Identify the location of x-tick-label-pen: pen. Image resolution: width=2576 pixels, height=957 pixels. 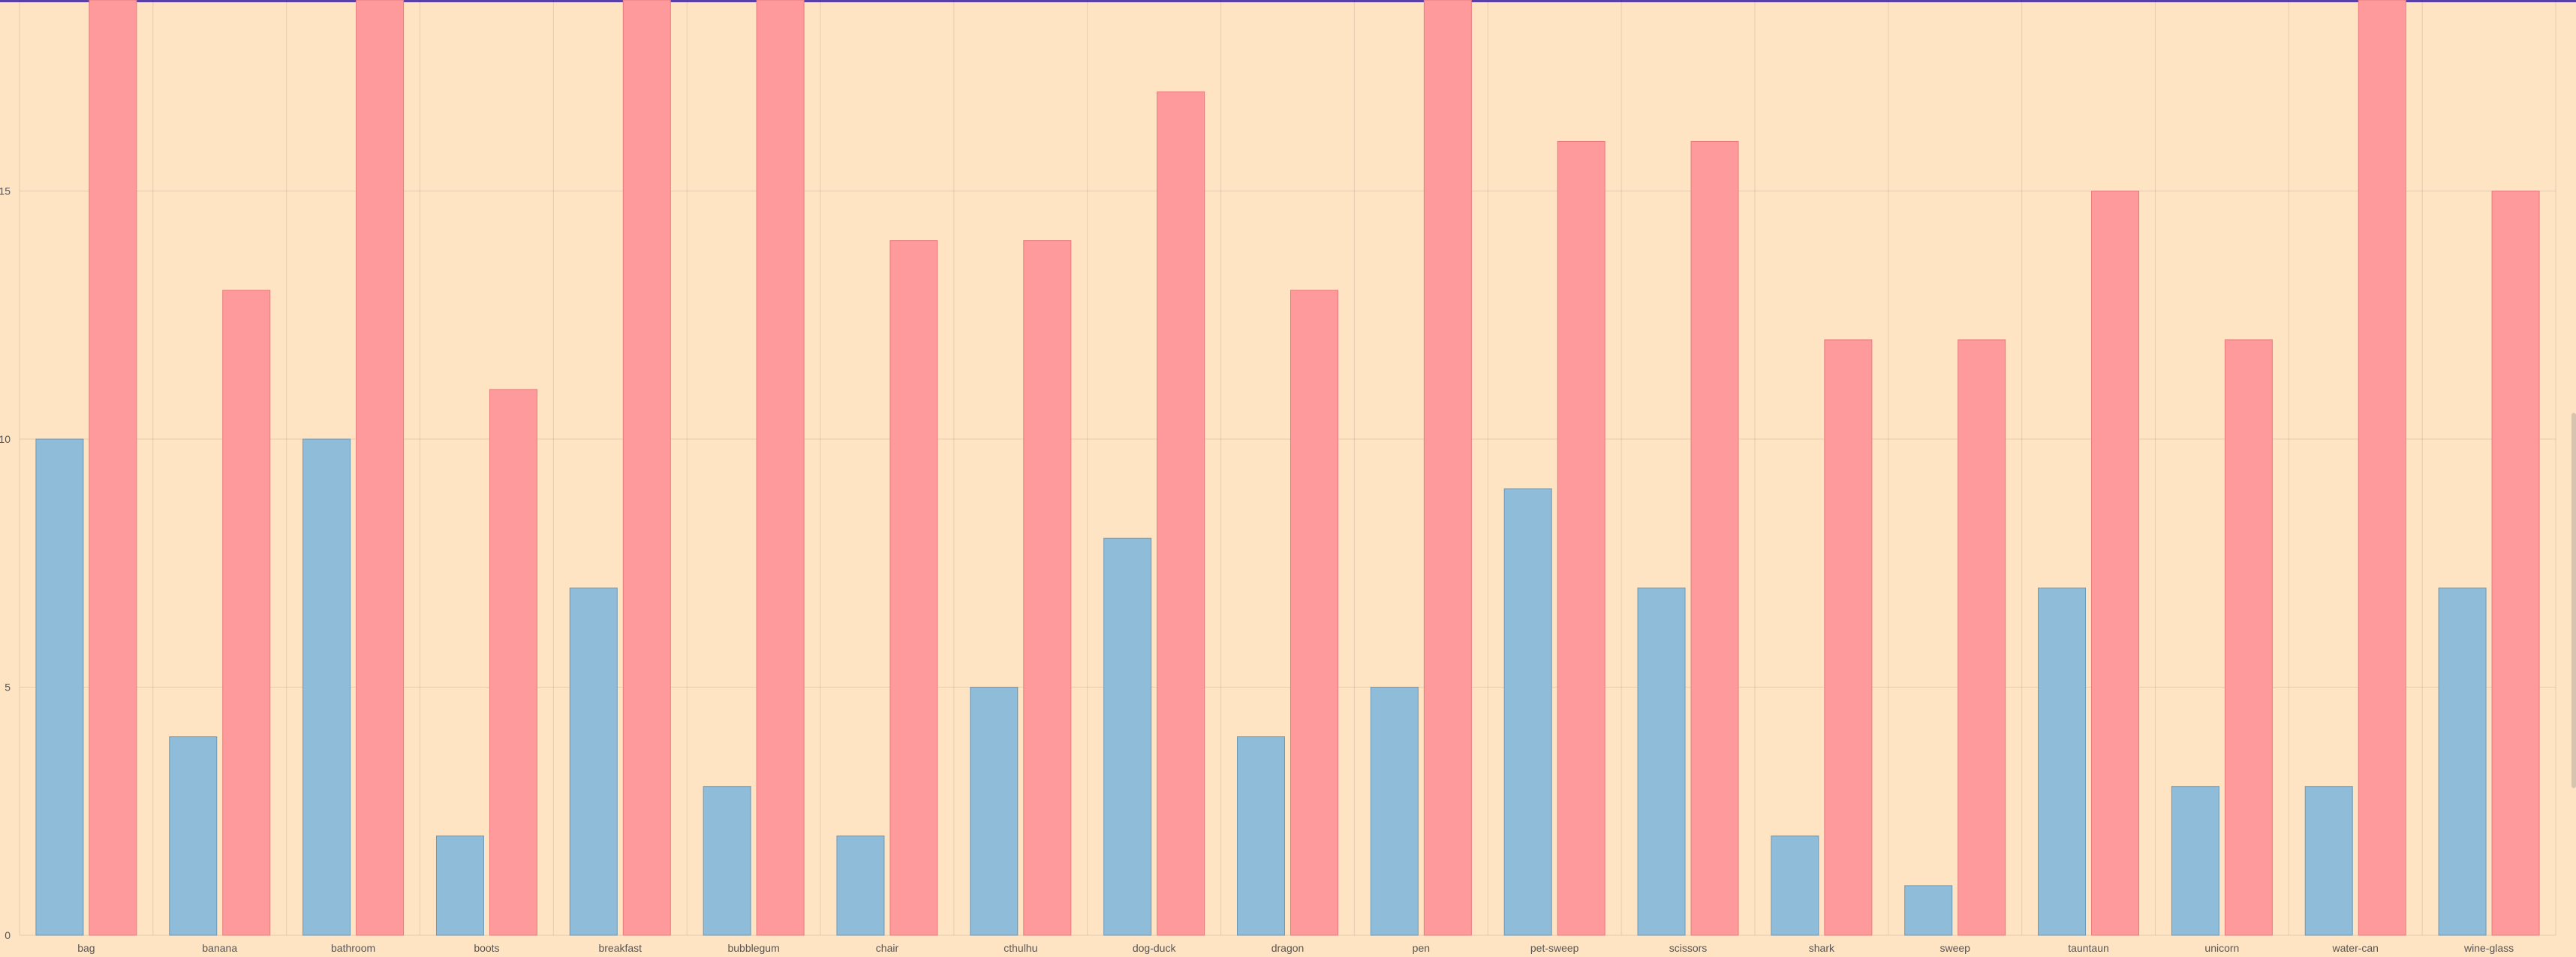
(1421, 948).